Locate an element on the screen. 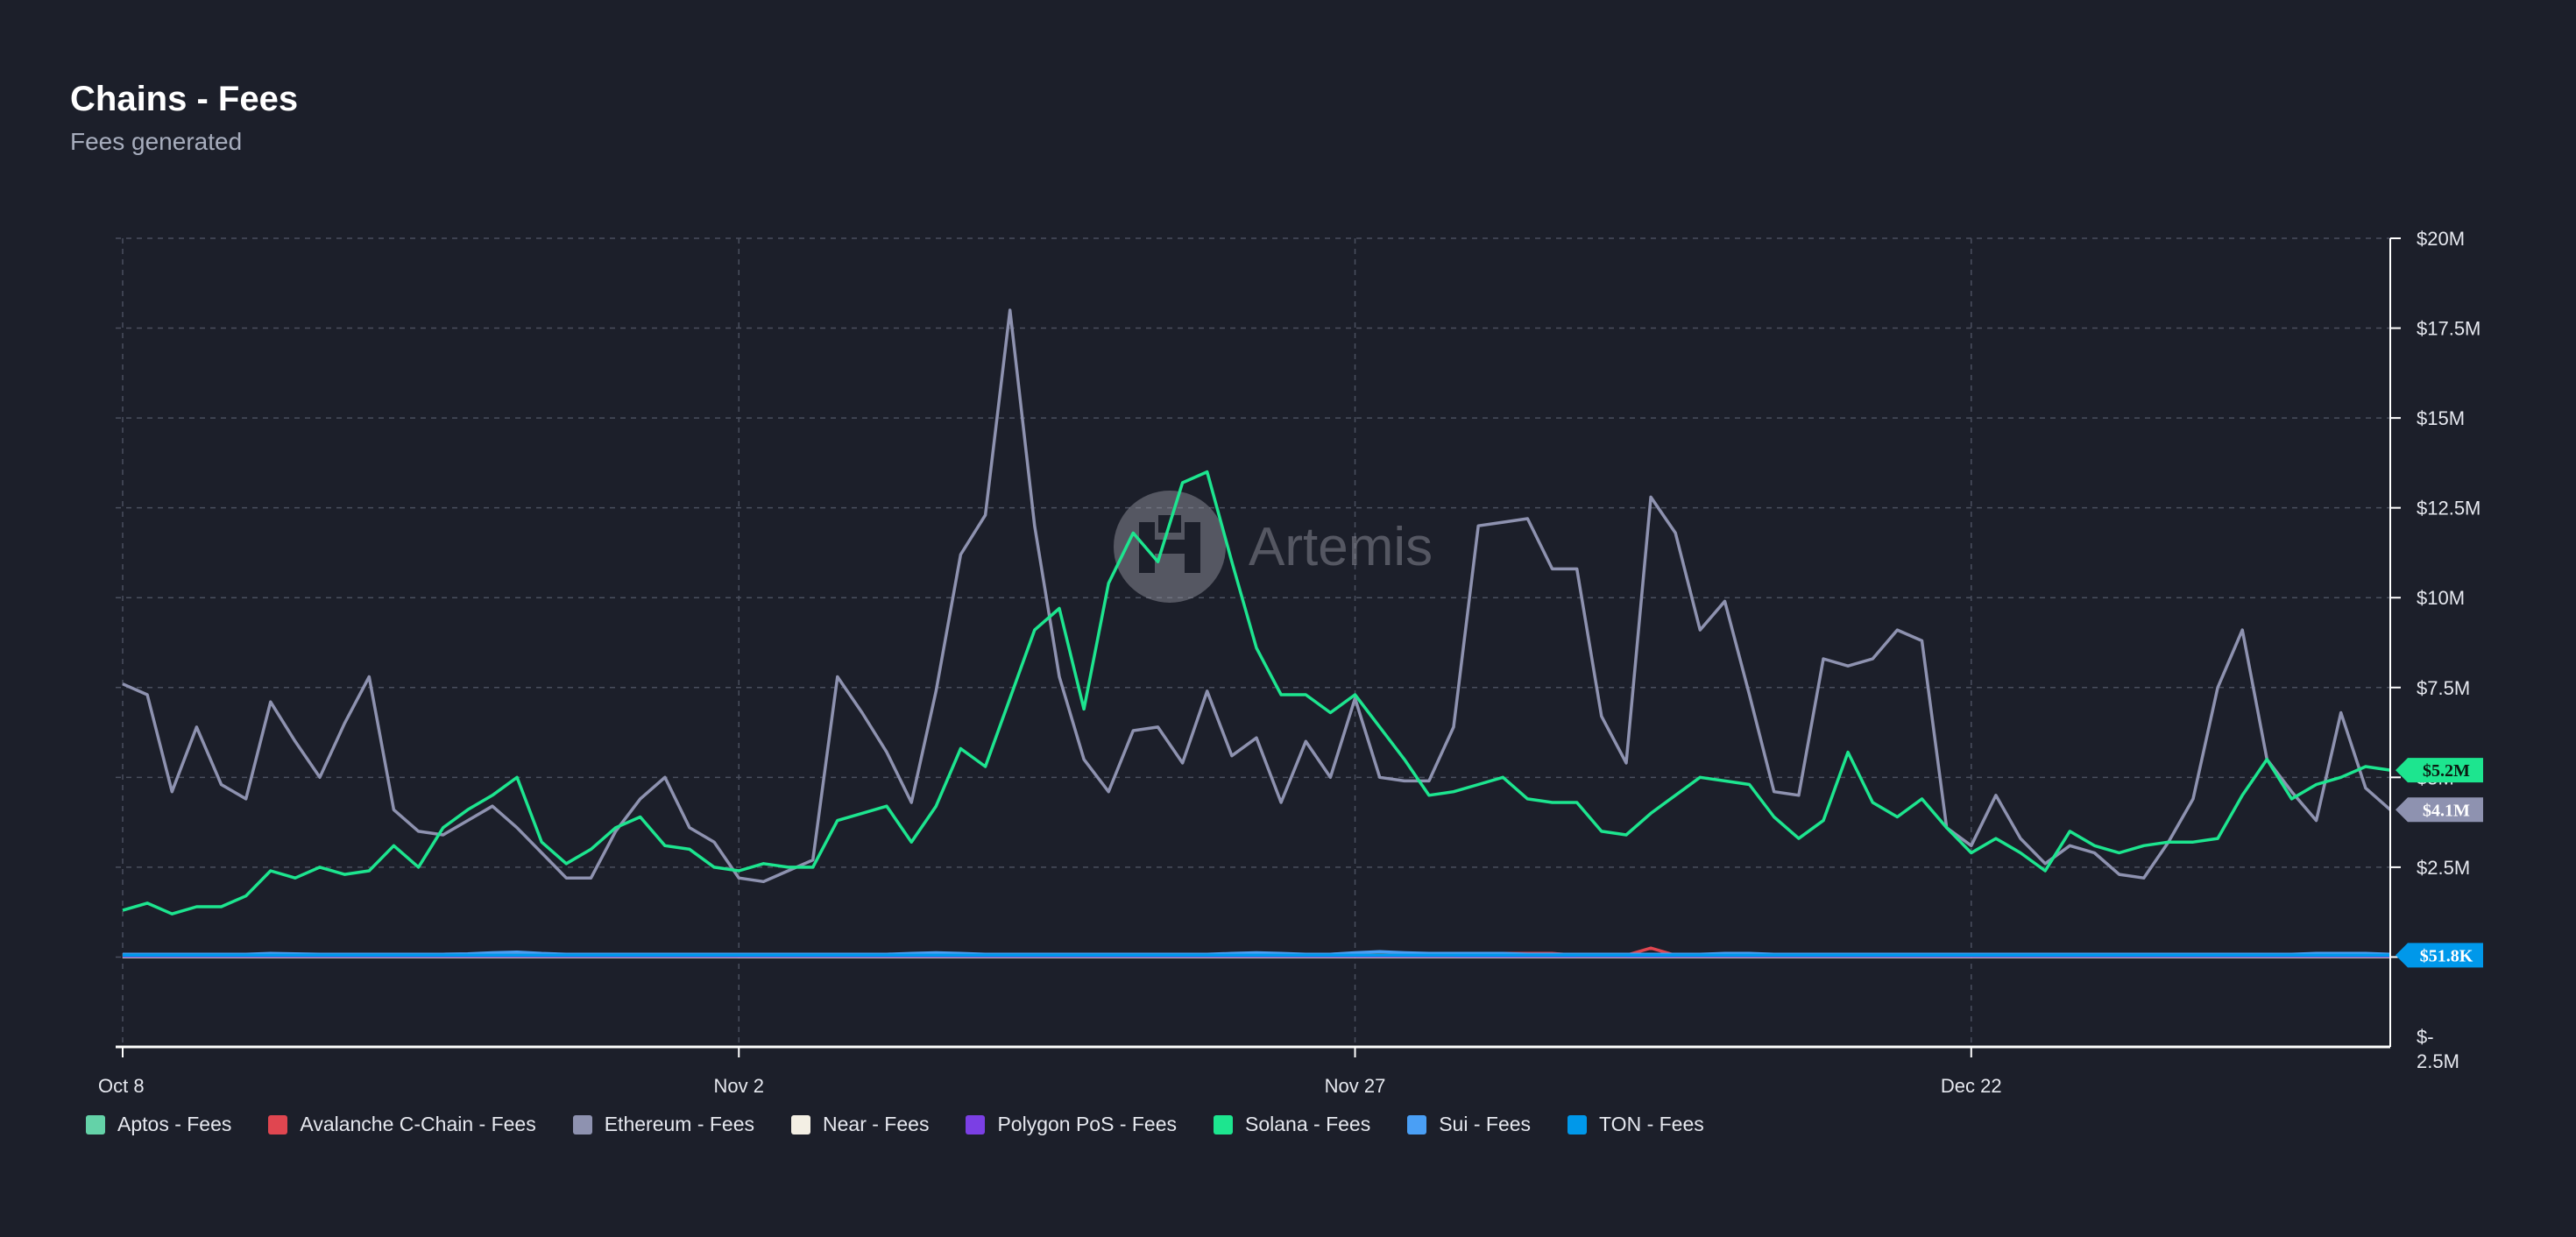  legend-item-avalanche-c-chain-fees: Avalanche C-Chain - Fees is located at coordinates (402, 1124).